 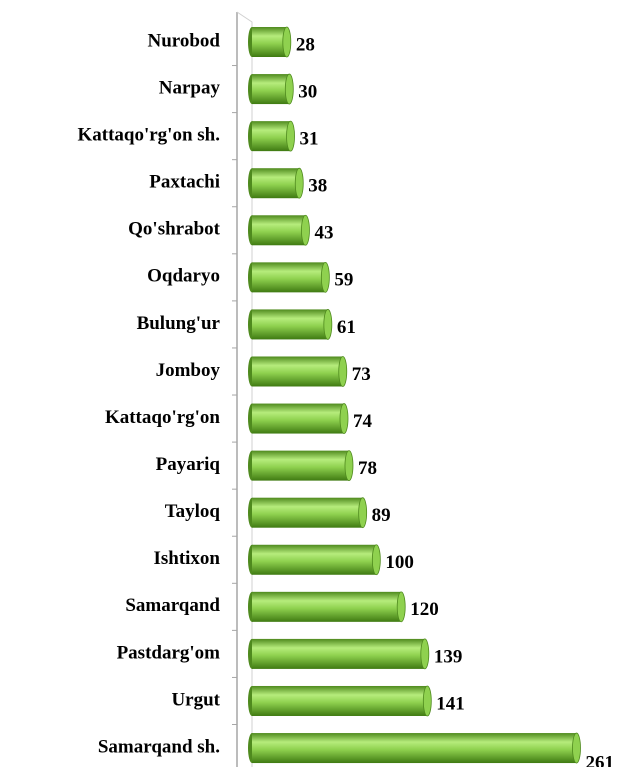 What do you see at coordinates (183, 40) in the screenshot?
I see `category-label: Nurobod` at bounding box center [183, 40].